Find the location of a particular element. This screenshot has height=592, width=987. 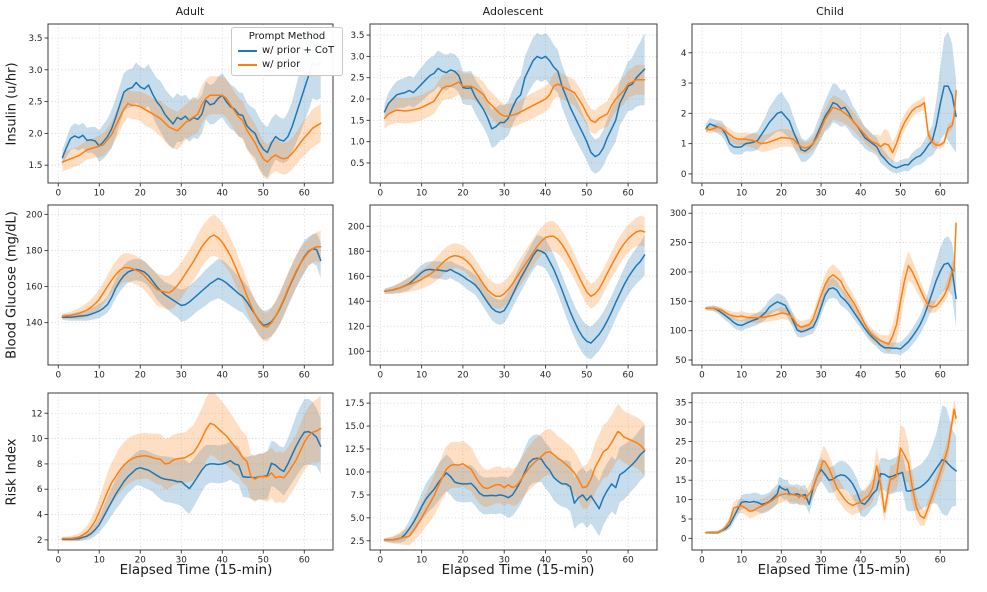

svg-text: 15.0 is located at coordinates (355, 427).